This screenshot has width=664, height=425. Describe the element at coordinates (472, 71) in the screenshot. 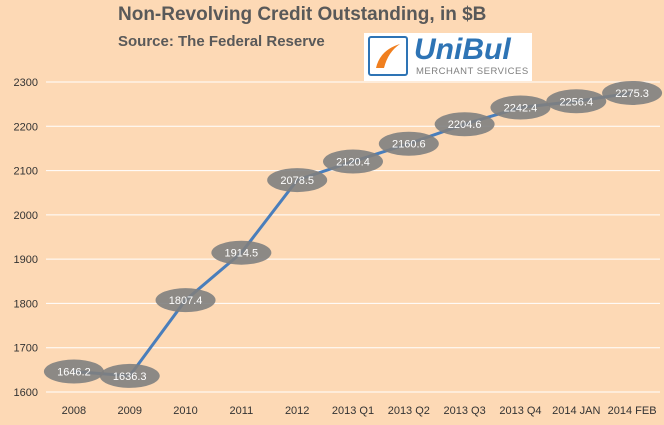

I see `logo-tagline: MERCHANT SERVICES` at that location.